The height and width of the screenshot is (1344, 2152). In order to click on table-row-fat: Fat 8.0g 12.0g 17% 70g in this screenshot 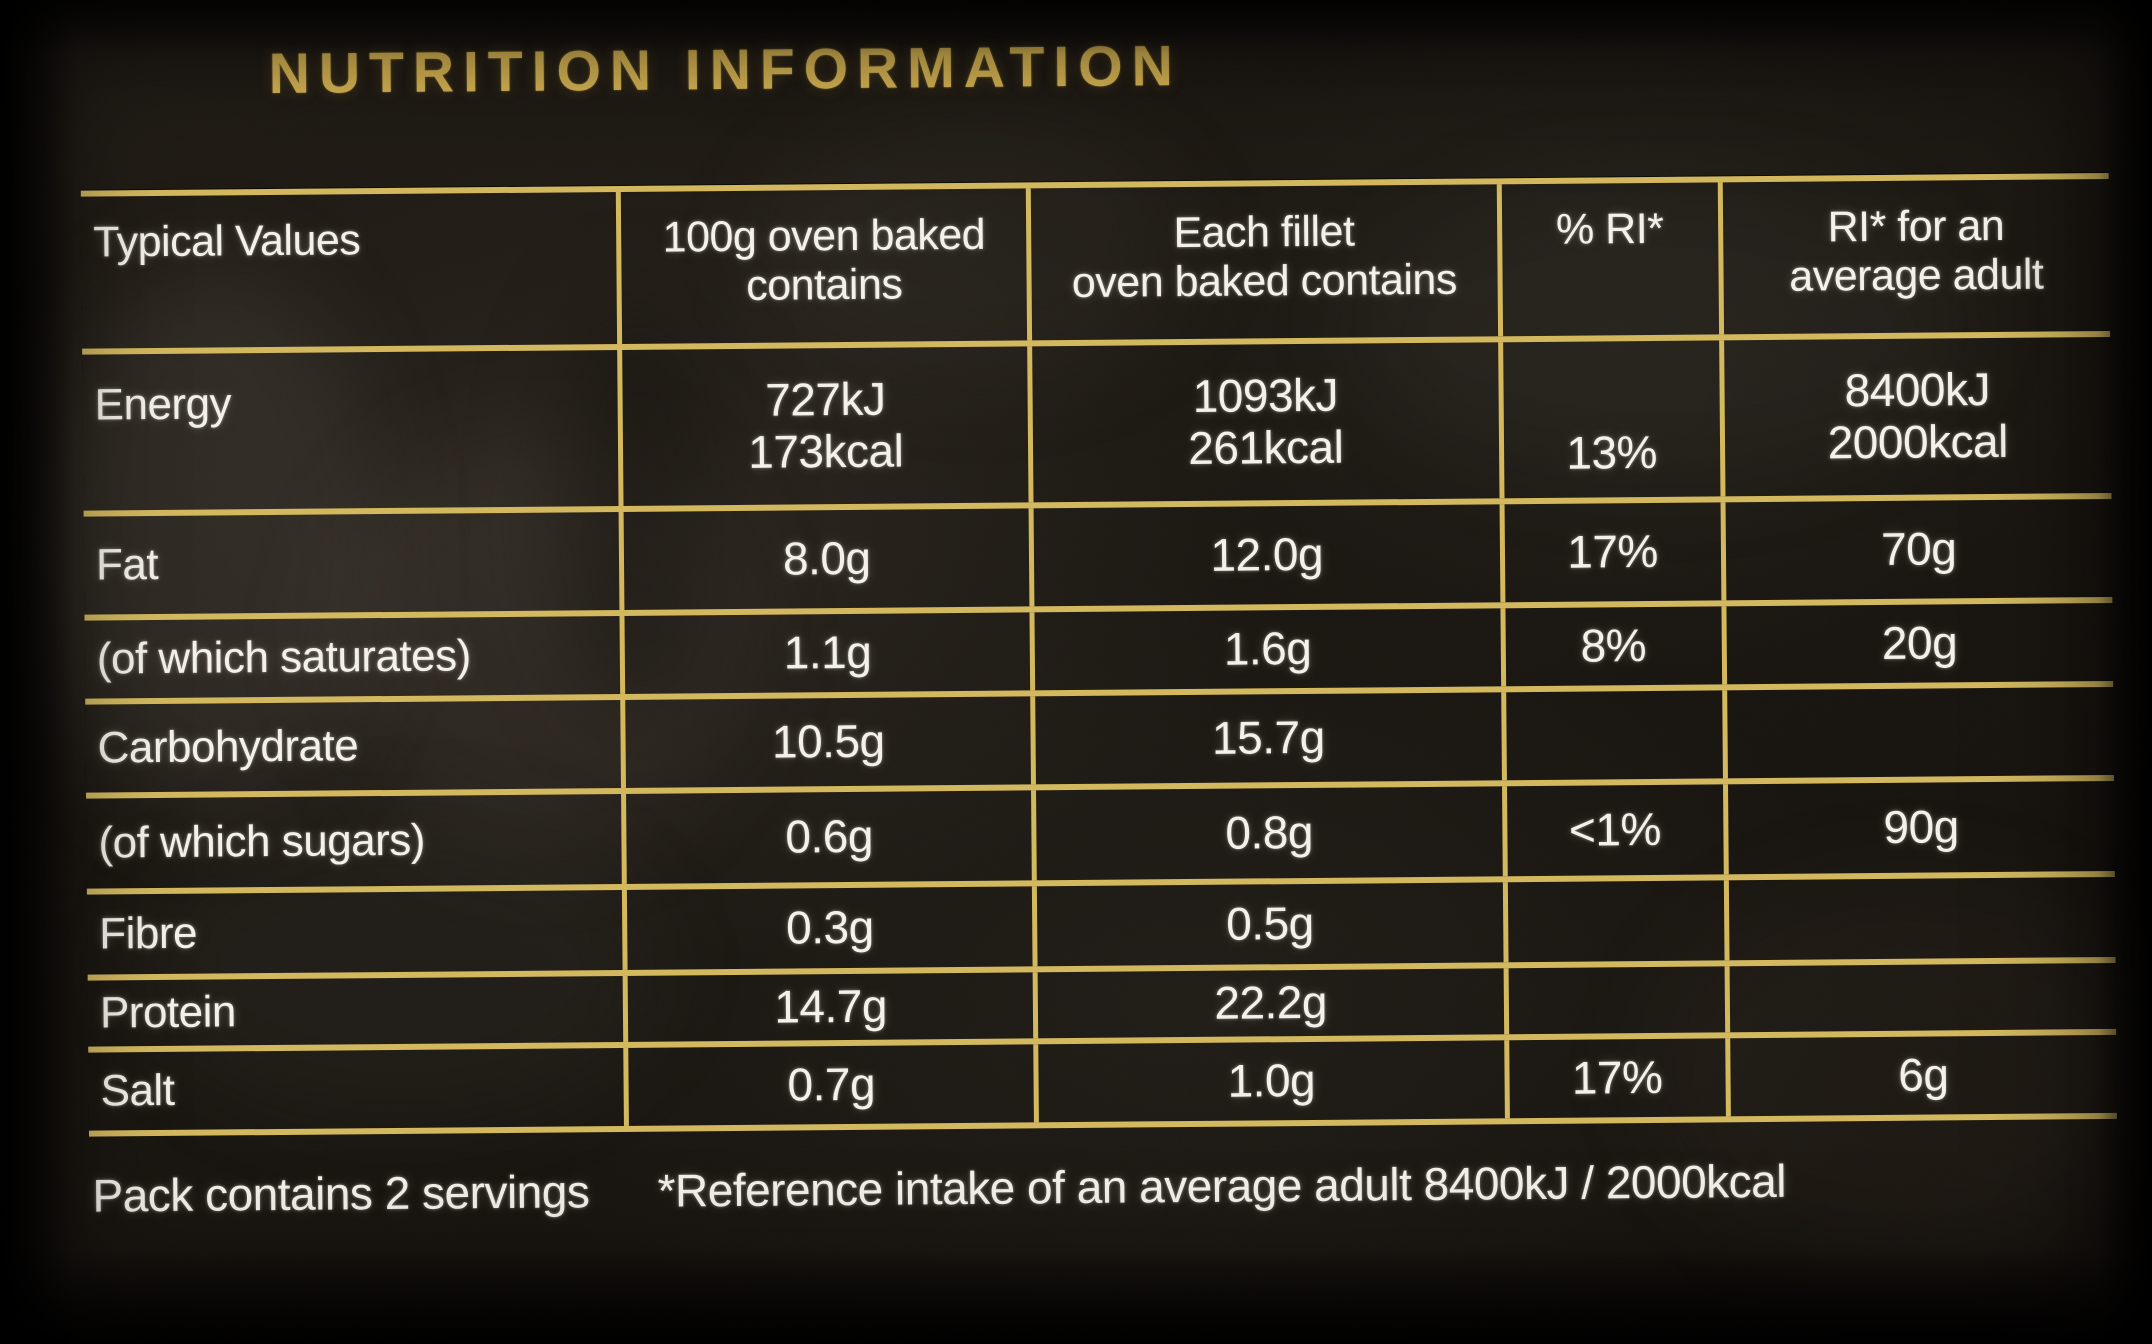, I will do `click(1098, 559)`.